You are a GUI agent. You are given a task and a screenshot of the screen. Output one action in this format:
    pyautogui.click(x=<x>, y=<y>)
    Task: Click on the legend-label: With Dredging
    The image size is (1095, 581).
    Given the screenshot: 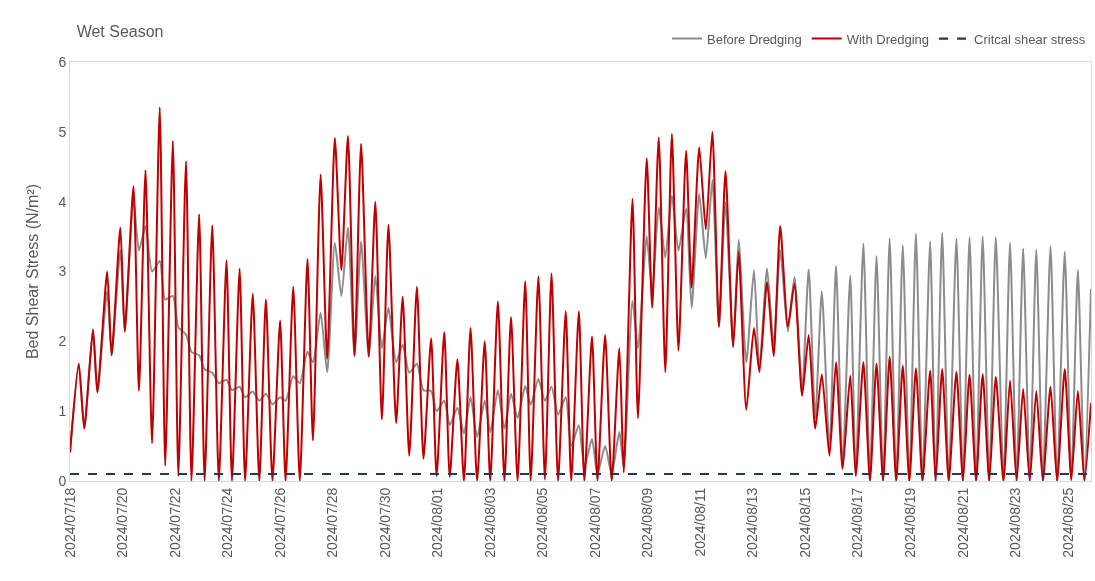 What is the action you would take?
    pyautogui.click(x=888, y=39)
    